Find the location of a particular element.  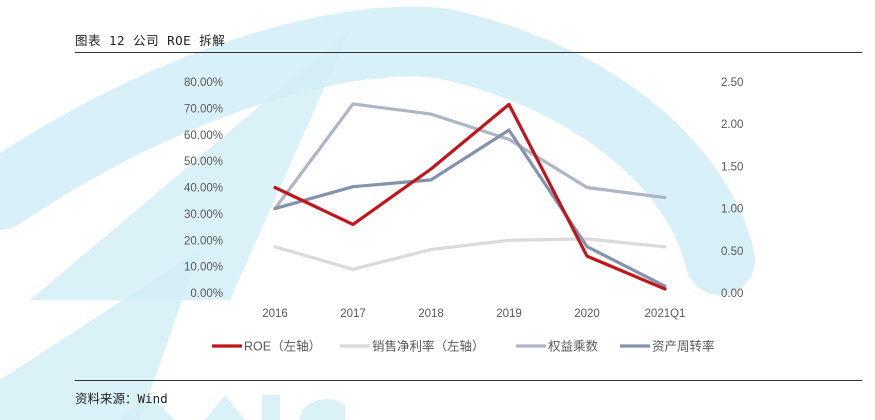

watermark-tail is located at coordinates (100, 335).